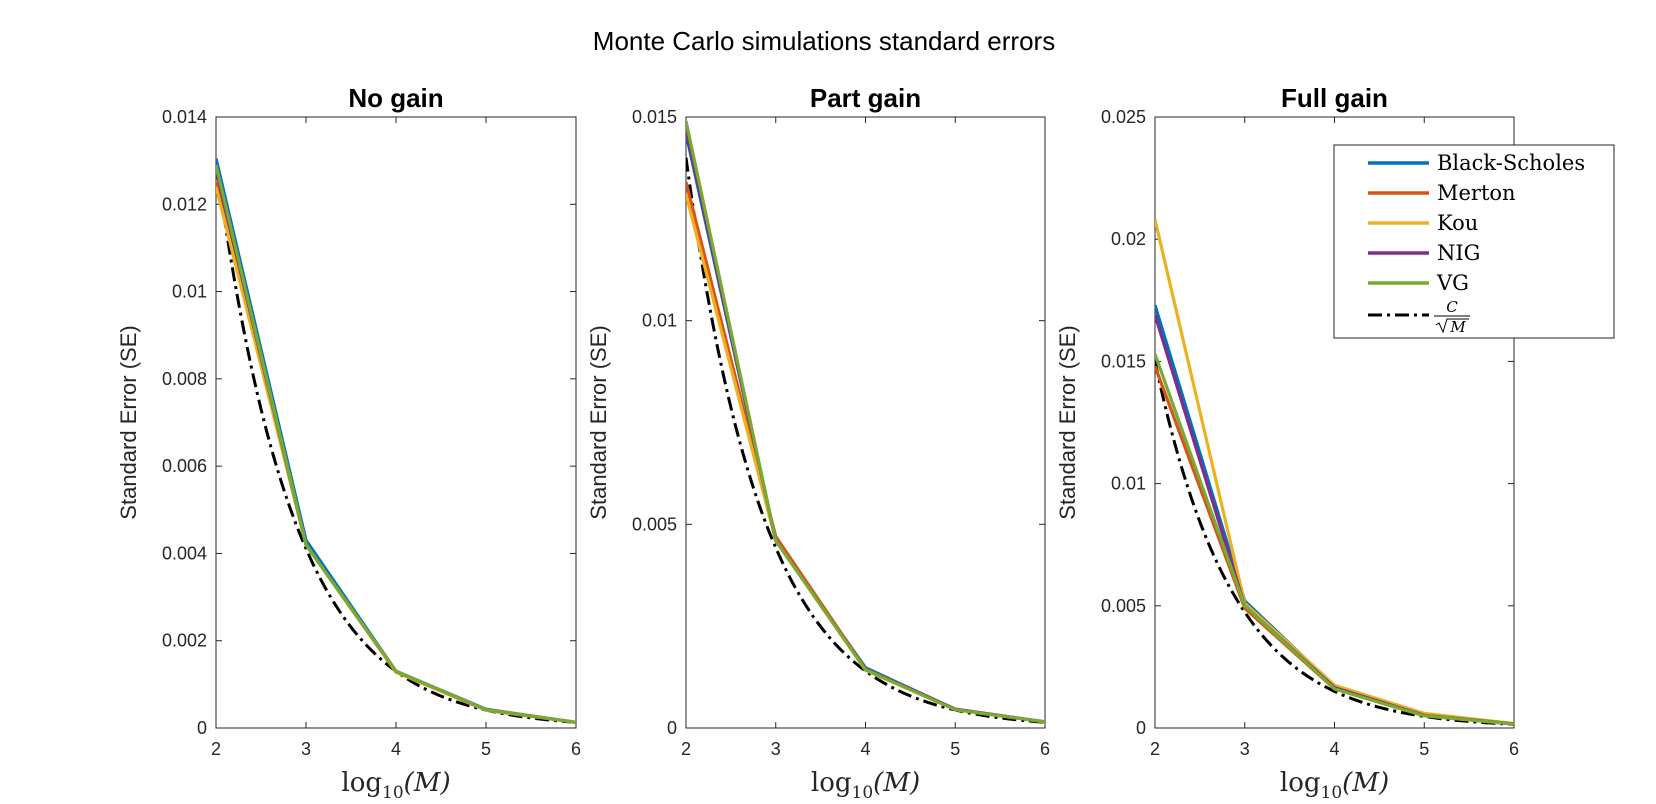 The height and width of the screenshot is (804, 1656). What do you see at coordinates (1452, 283) in the screenshot?
I see `legend-label: VG` at bounding box center [1452, 283].